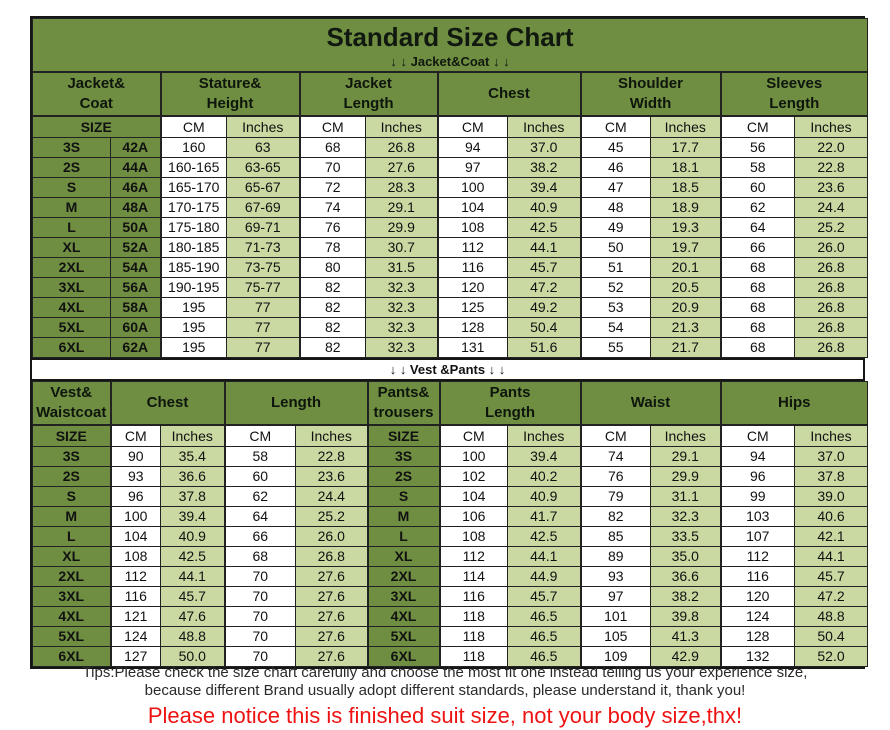 This screenshot has width=890, height=730. What do you see at coordinates (295, 403) in the screenshot?
I see `group-vest-length: Length` at bounding box center [295, 403].